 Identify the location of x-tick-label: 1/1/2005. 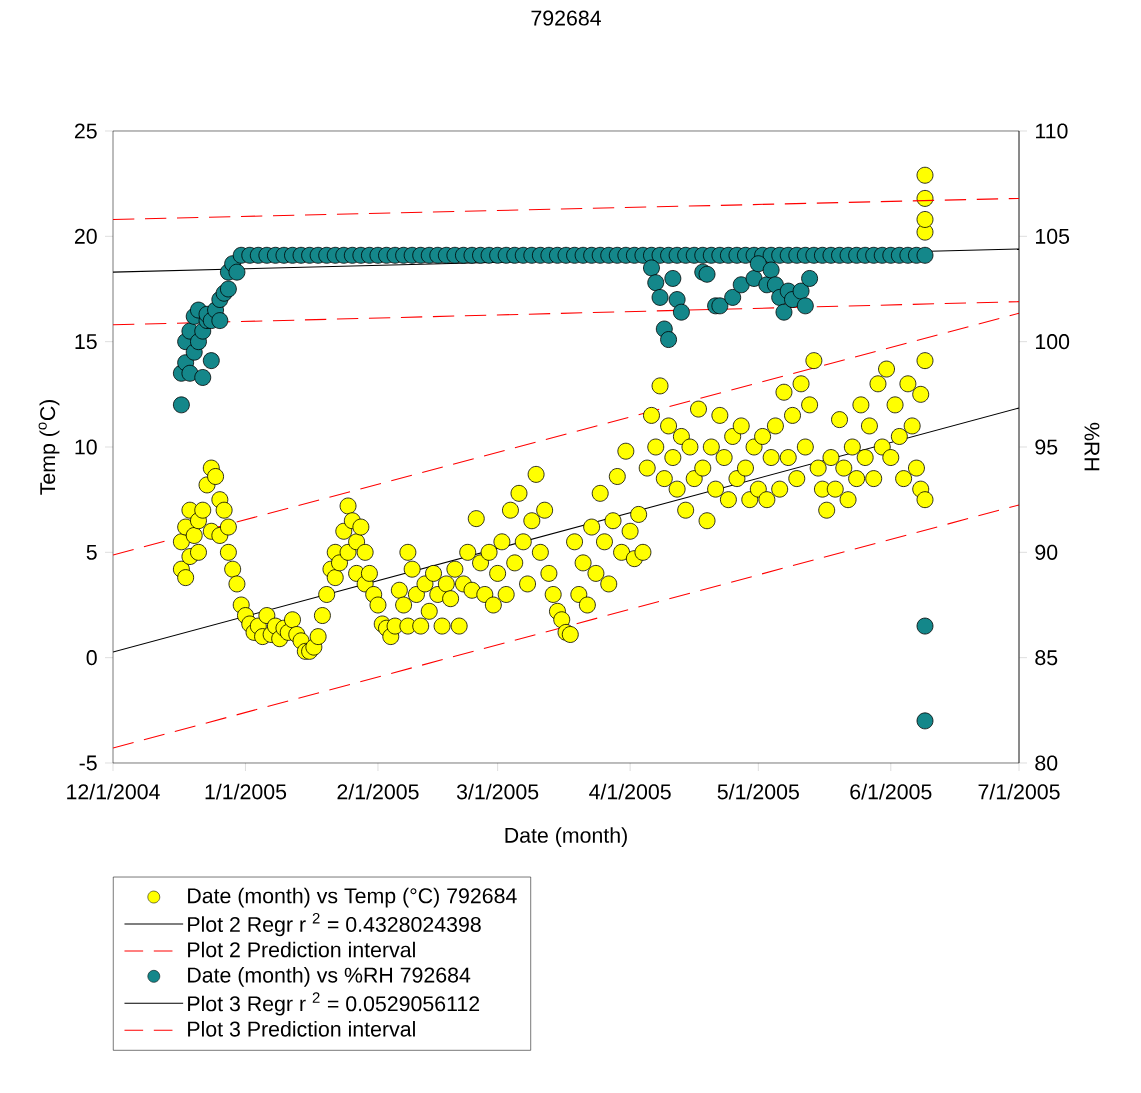
(246, 791).